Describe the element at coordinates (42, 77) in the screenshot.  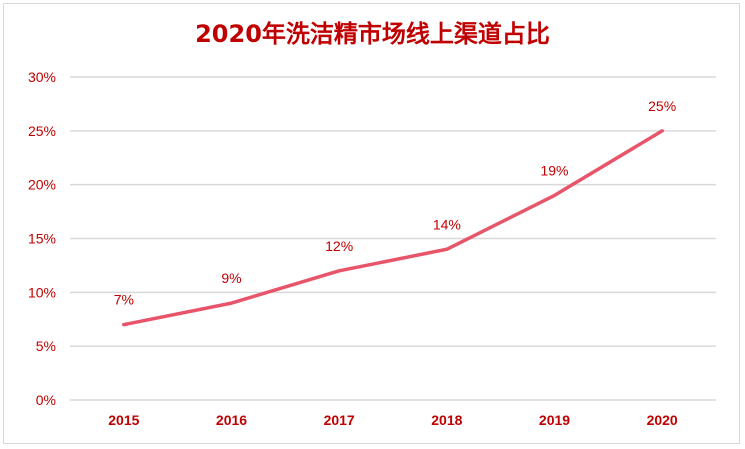
I see `y-tick-label: 30%` at that location.